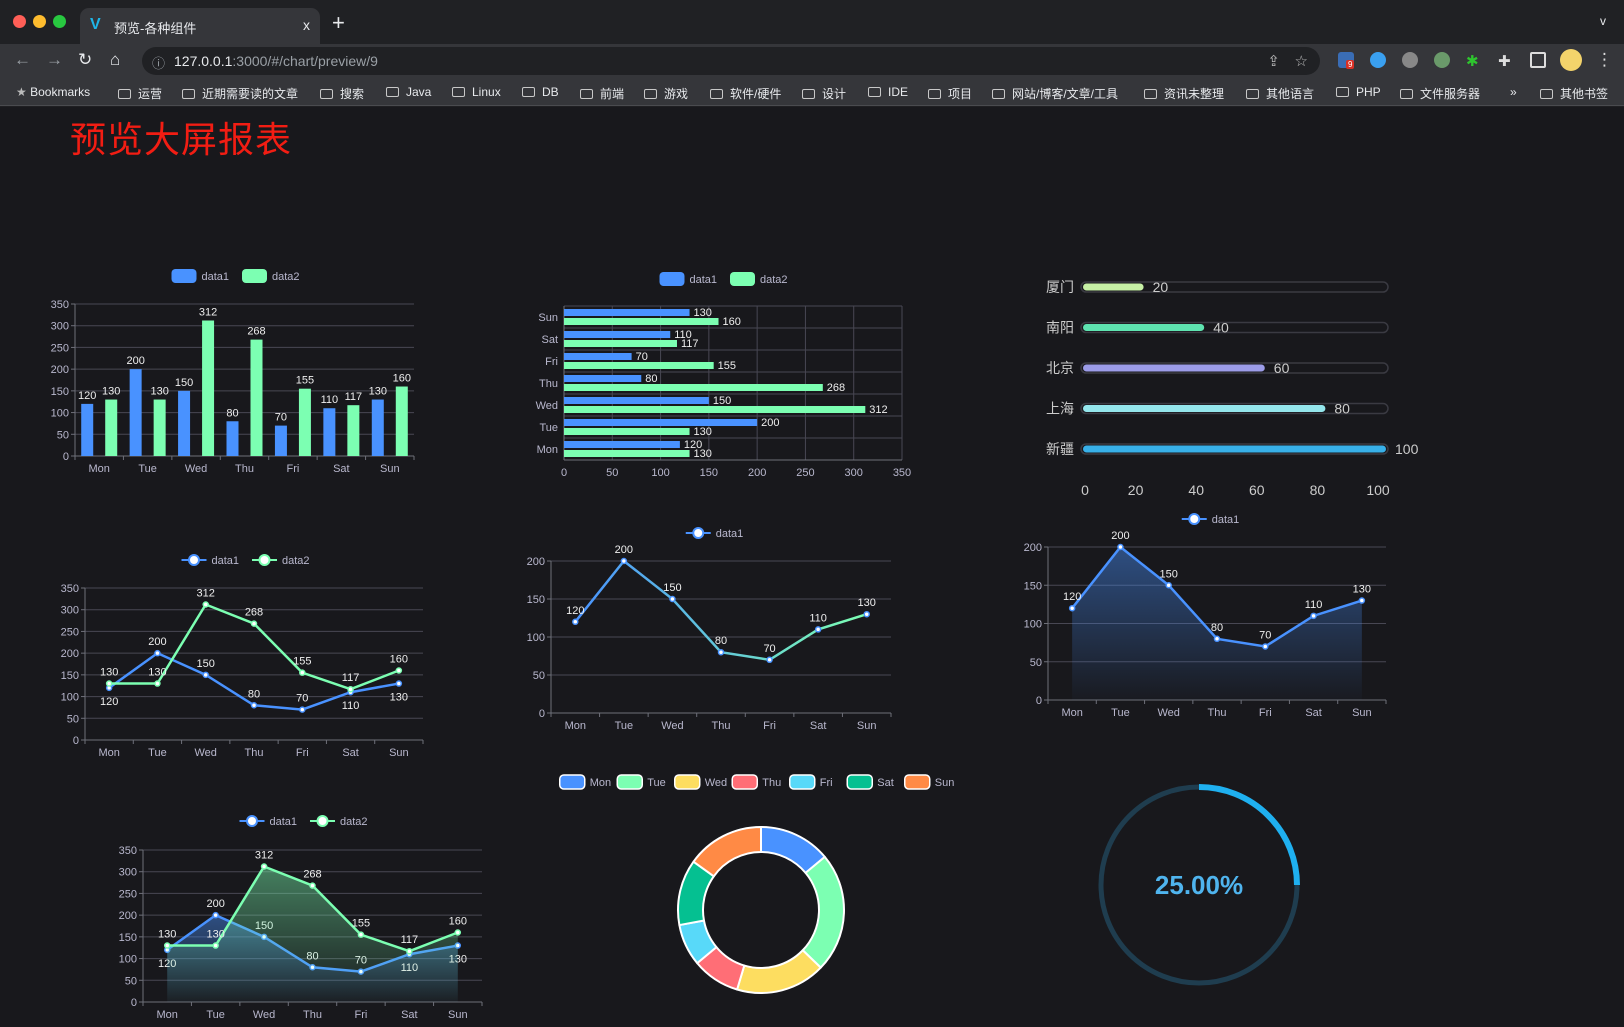 Image resolution: width=1624 pixels, height=1027 pixels. Describe the element at coordinates (140, 93) in the screenshot. I see `bookmark-folder: 运营` at that location.